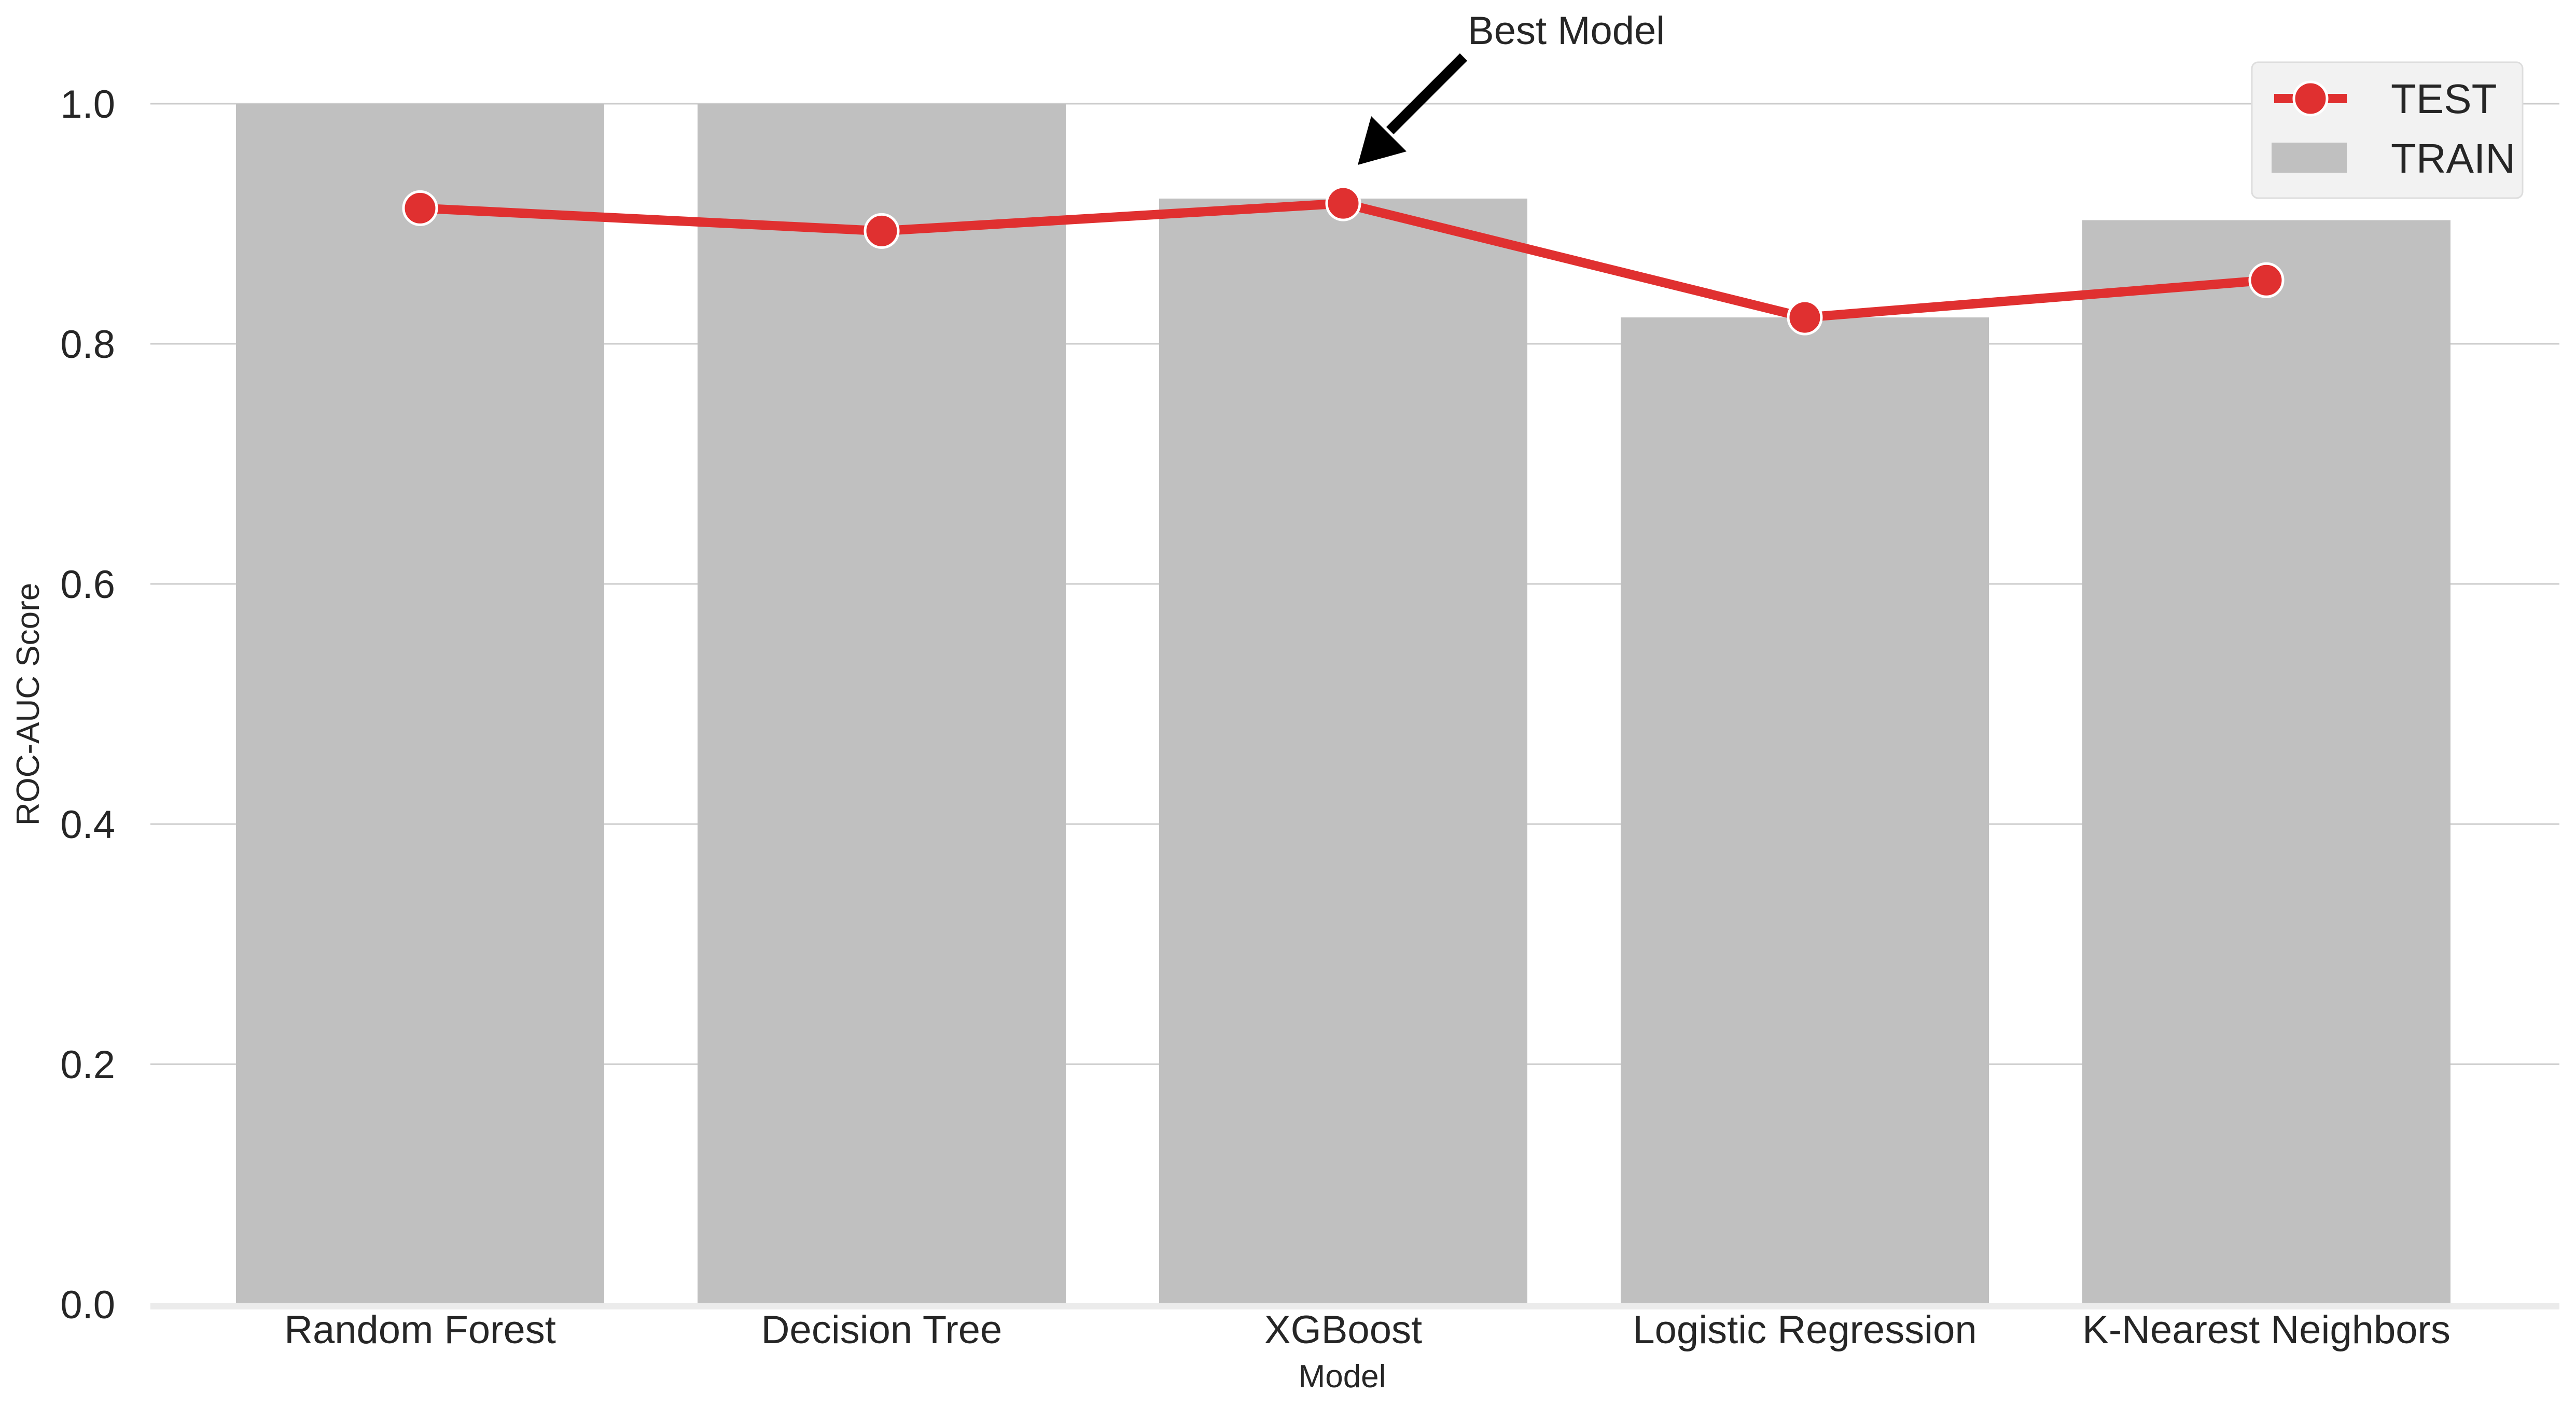 This screenshot has width=2576, height=1408. I want to click on y-tick-label: 0.2, so click(87, 1065).